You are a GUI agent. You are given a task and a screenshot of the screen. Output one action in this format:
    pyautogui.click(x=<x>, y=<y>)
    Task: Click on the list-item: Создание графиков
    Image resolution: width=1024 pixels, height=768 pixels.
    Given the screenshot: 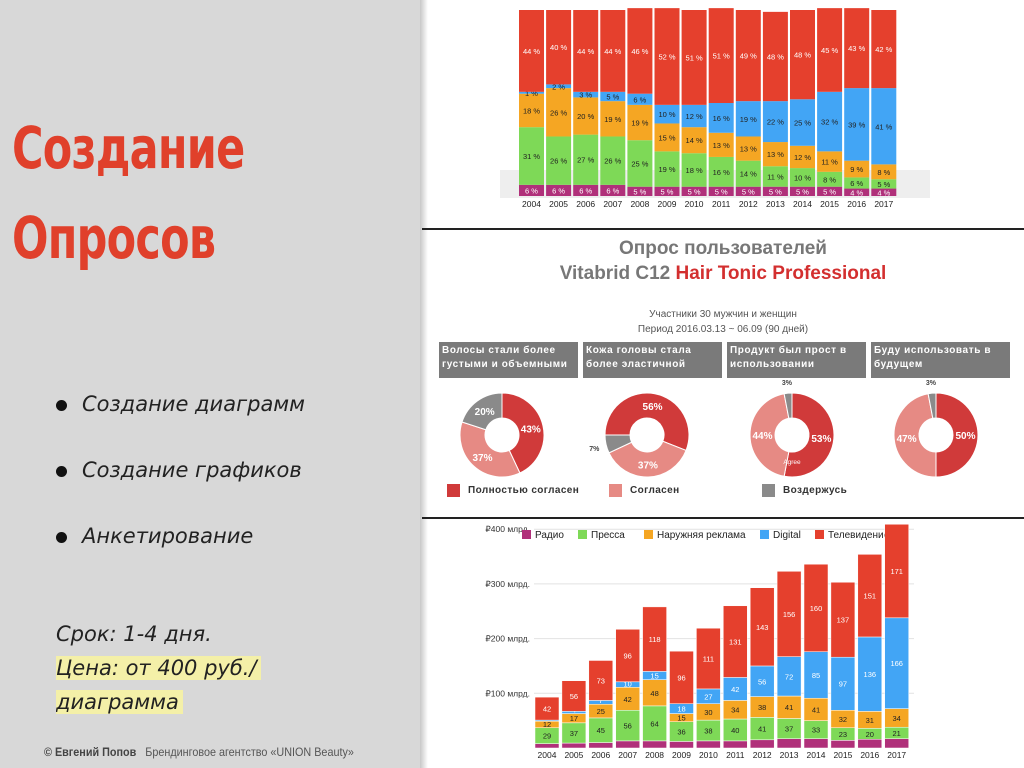 What is the action you would take?
    pyautogui.click(x=180, y=491)
    